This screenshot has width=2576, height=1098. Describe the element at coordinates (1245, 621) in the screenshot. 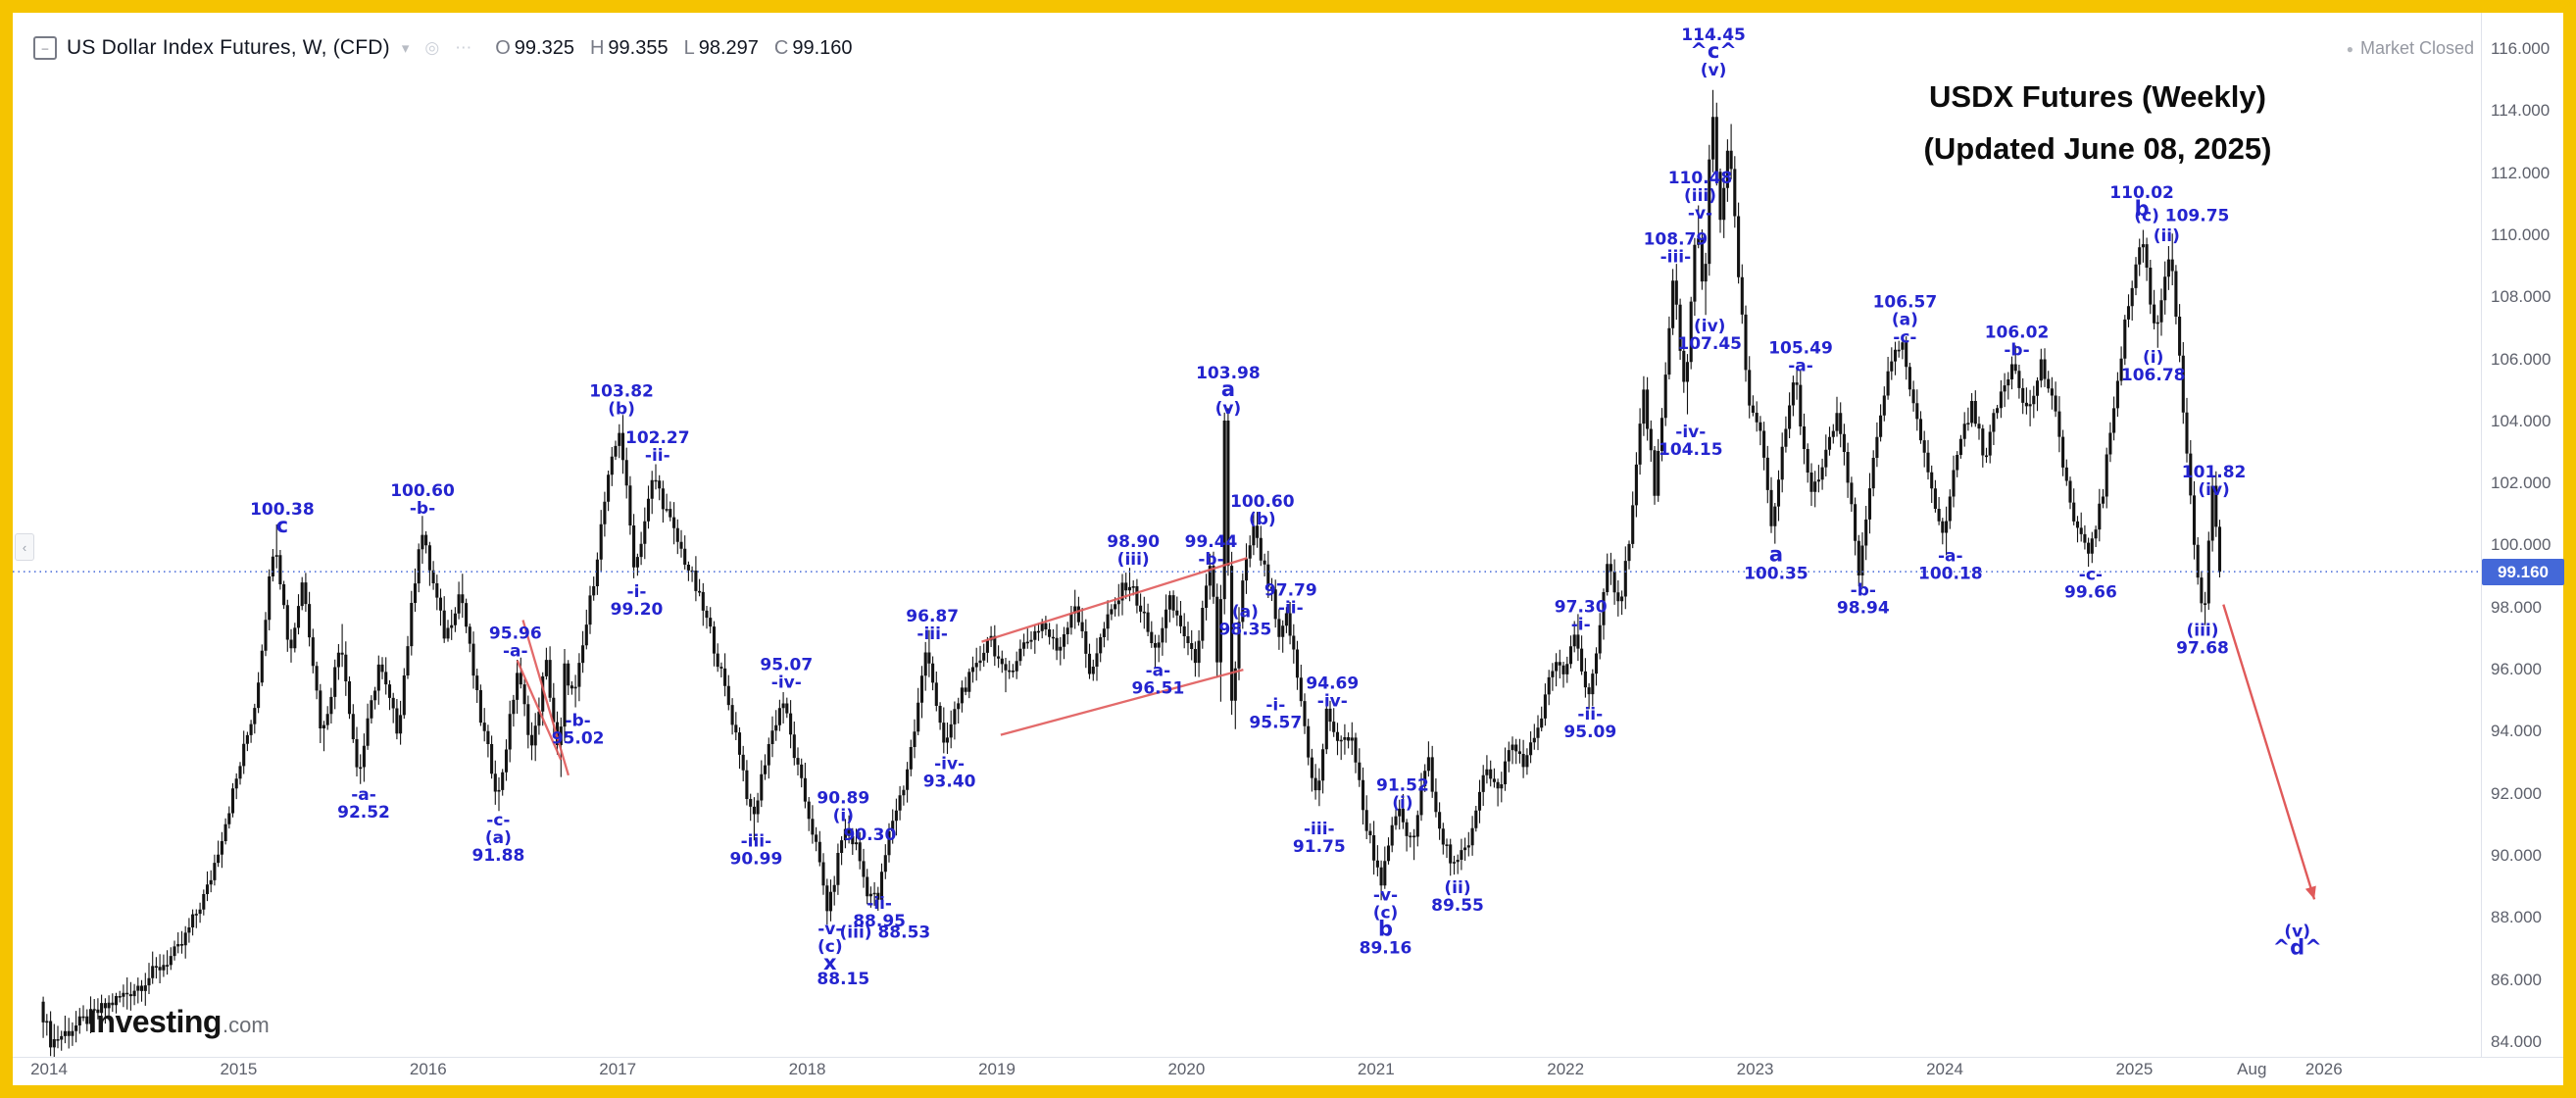

I see `svg-text:(a)98.35: (a) 98.35` at that location.